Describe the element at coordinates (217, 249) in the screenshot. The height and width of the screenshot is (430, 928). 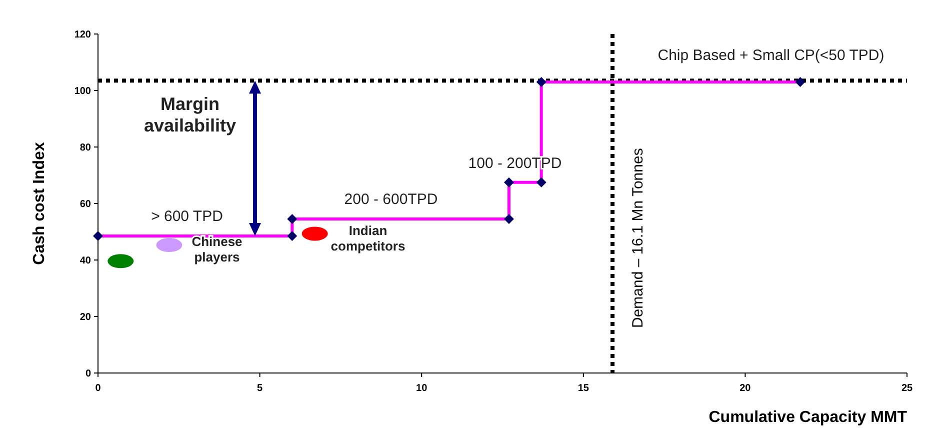
I see `annotation: Chinese players` at that location.